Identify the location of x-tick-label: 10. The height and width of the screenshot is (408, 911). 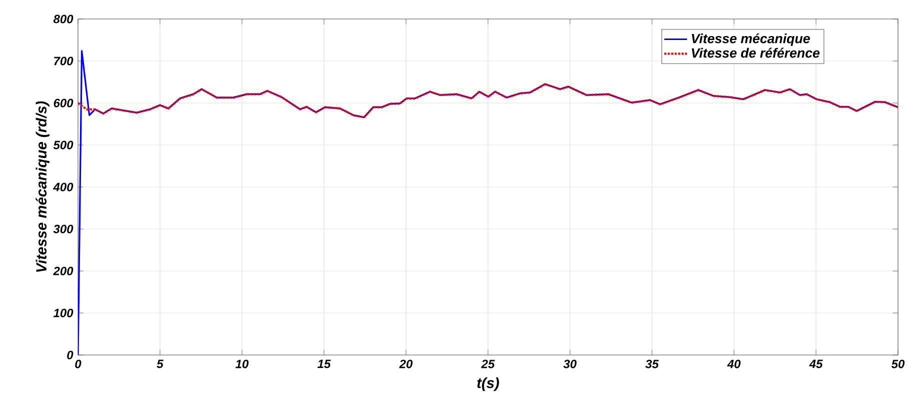
(242, 364).